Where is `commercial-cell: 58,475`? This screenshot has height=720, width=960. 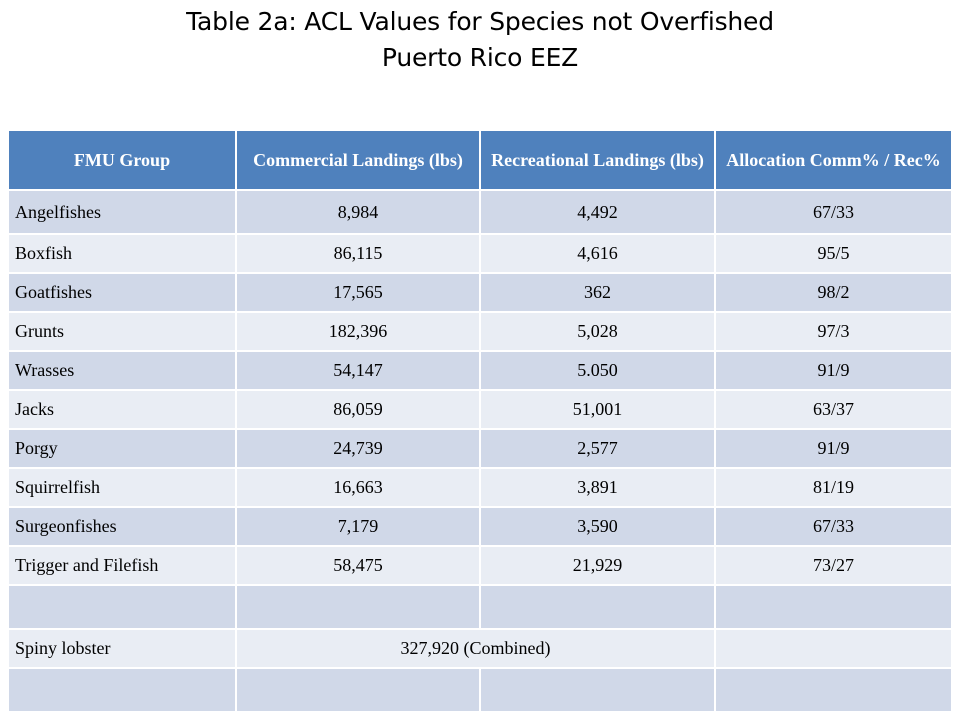
commercial-cell: 58,475 is located at coordinates (358, 565).